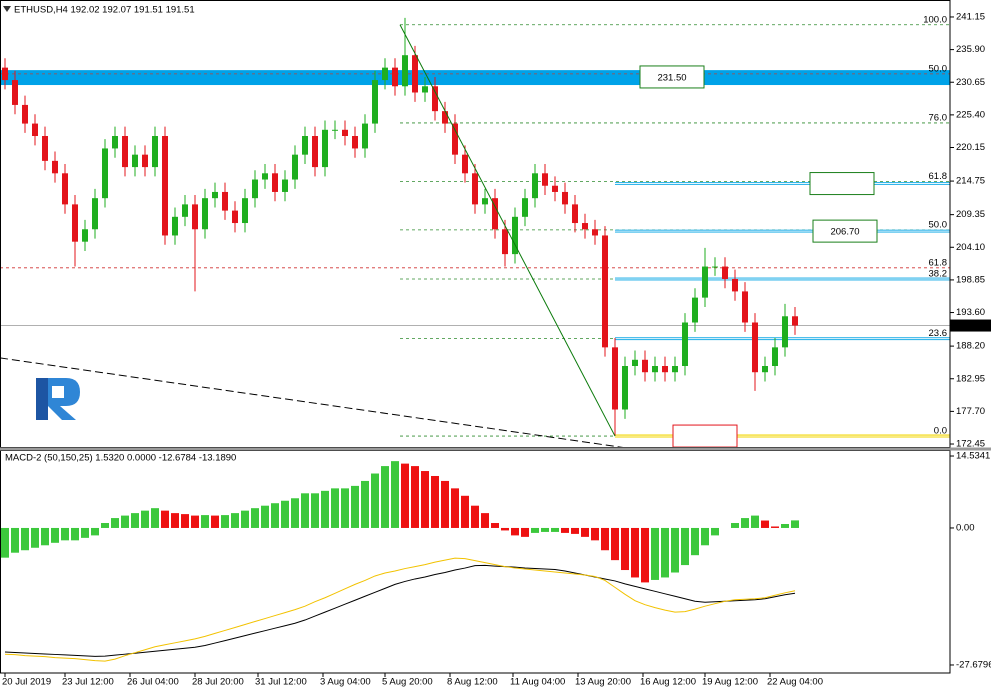 This screenshot has width=991, height=691. I want to click on x-tick-label: 22 Aug 04:00, so click(795, 682).